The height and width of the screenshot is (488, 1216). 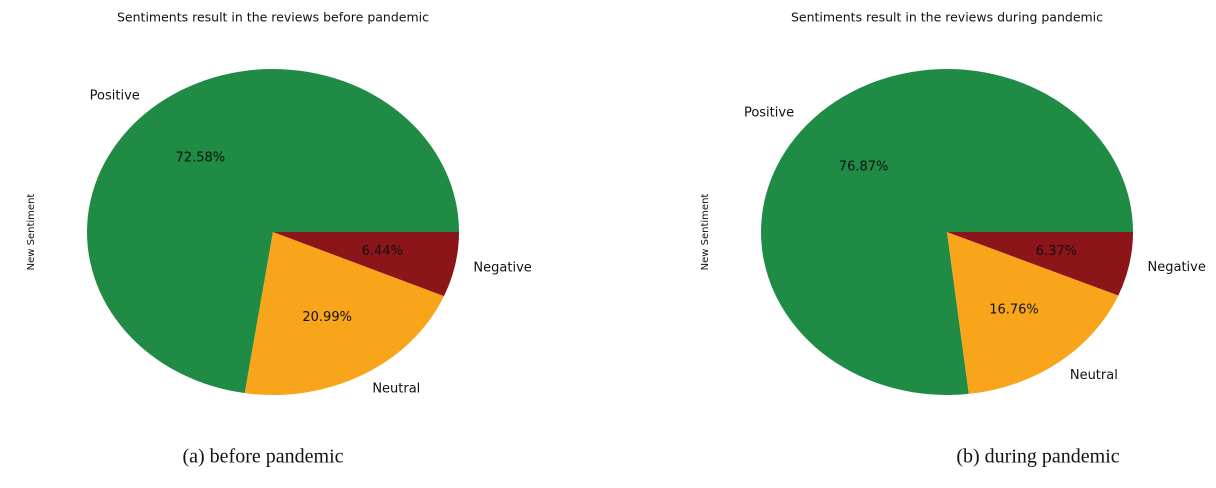 I want to click on value-label: 6.44%, so click(x=382, y=251).